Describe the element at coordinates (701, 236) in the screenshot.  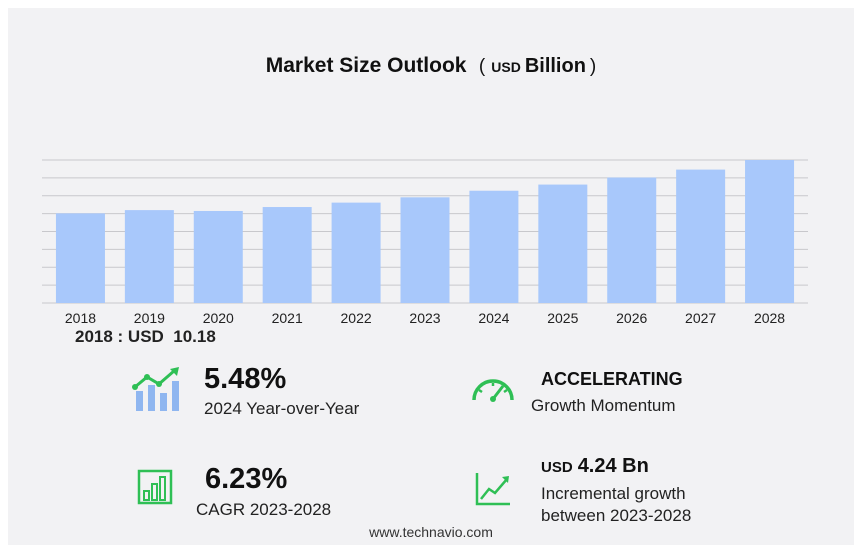
I see `bar-2027` at that location.